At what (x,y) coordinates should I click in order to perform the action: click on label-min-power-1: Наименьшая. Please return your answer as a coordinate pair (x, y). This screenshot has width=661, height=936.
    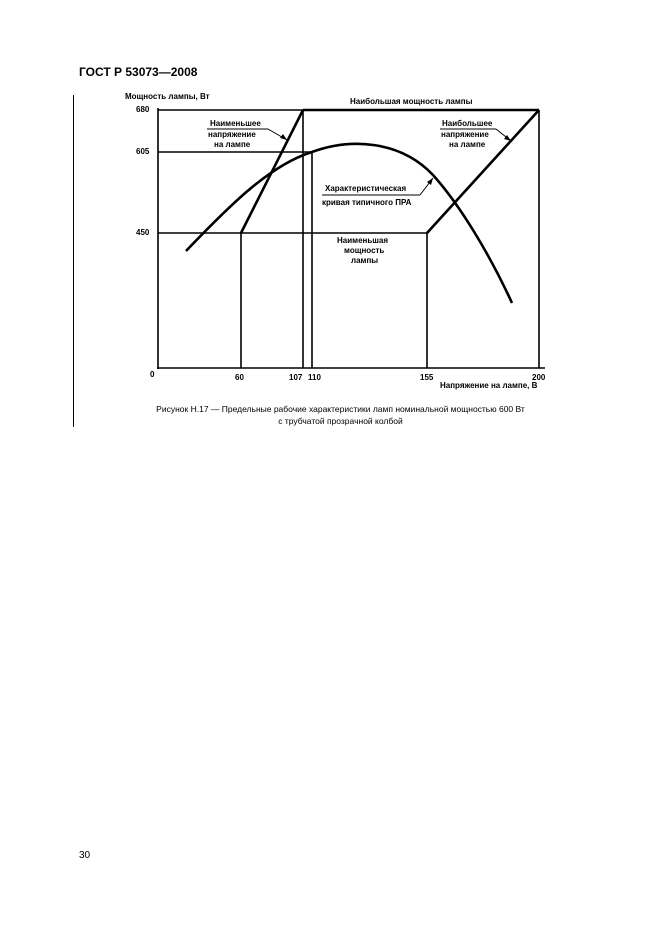
    Looking at the image, I should click on (363, 240).